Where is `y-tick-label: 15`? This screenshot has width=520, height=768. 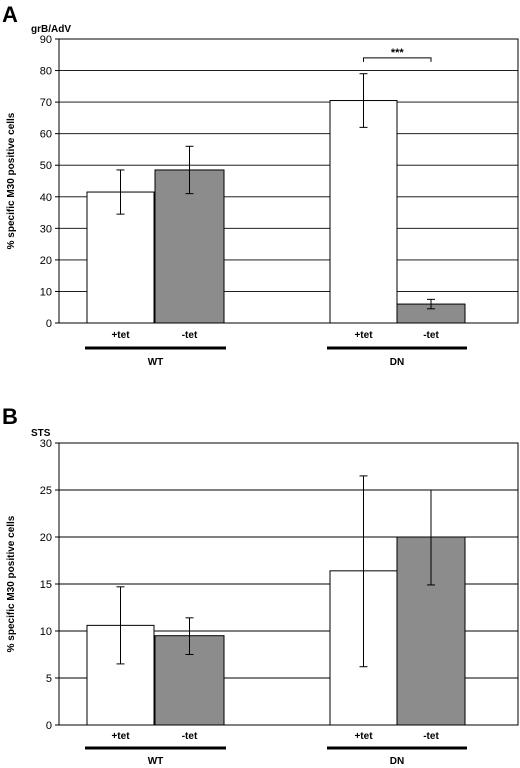 y-tick-label: 15 is located at coordinates (46, 585).